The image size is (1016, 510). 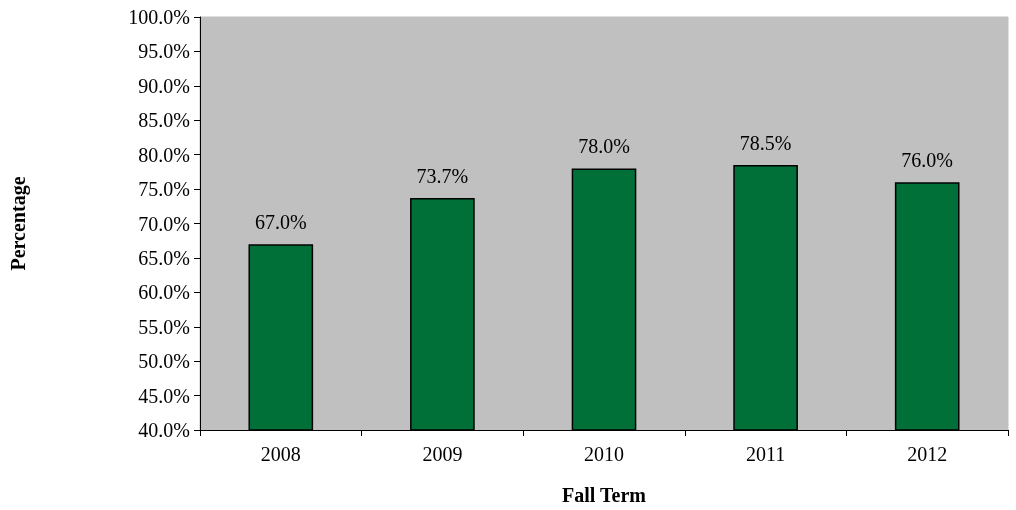 I want to click on y-tick-label: 85.0%, so click(x=164, y=120).